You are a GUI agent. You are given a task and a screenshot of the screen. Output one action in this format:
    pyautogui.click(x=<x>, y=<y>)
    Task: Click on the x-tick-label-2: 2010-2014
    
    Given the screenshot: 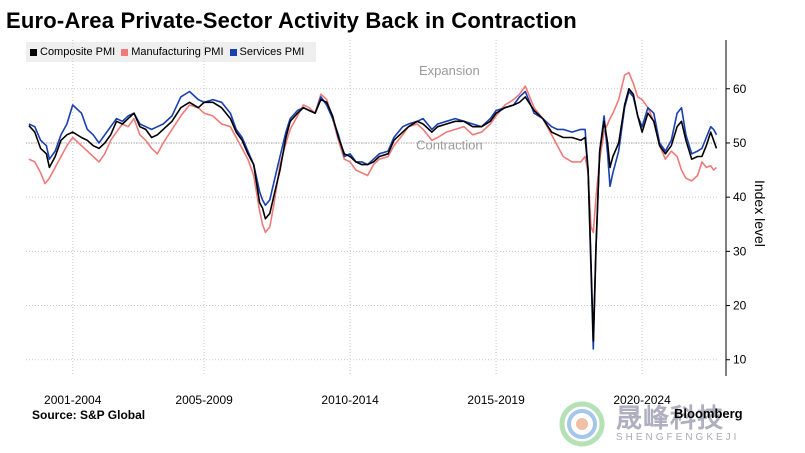 What is the action you would take?
    pyautogui.click(x=350, y=400)
    